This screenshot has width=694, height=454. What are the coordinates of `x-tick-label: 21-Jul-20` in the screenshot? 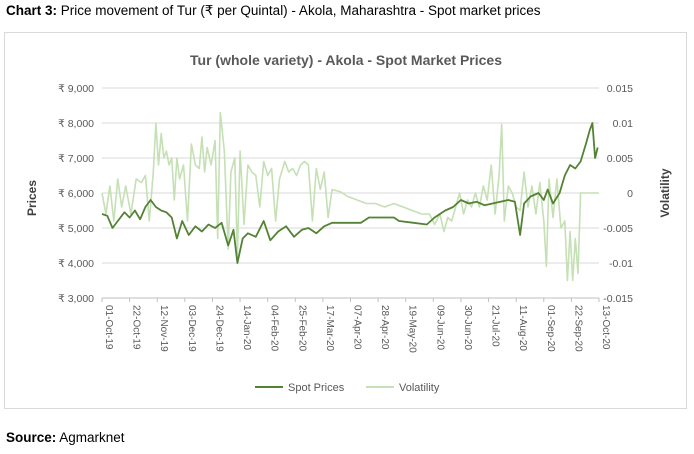 It's located at (495, 326).